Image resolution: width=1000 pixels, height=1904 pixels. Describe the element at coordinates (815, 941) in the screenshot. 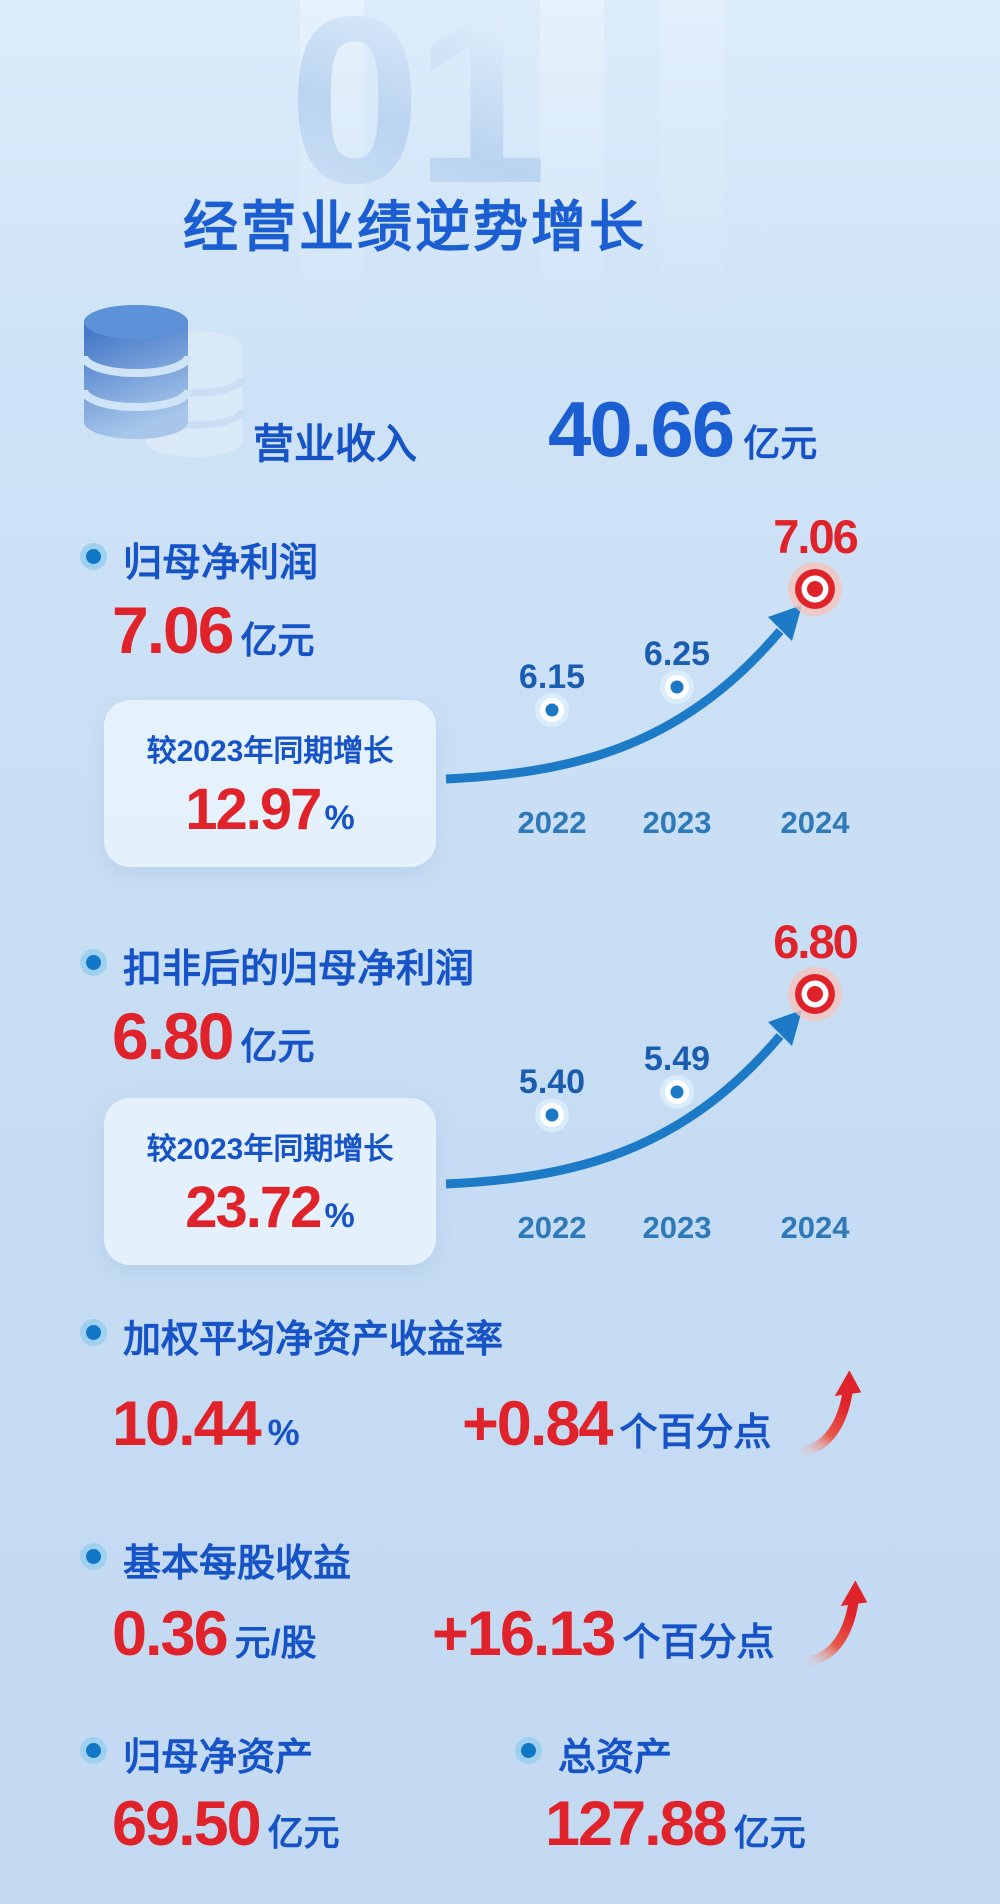

I see `point-label-highlight: 6.80` at that location.